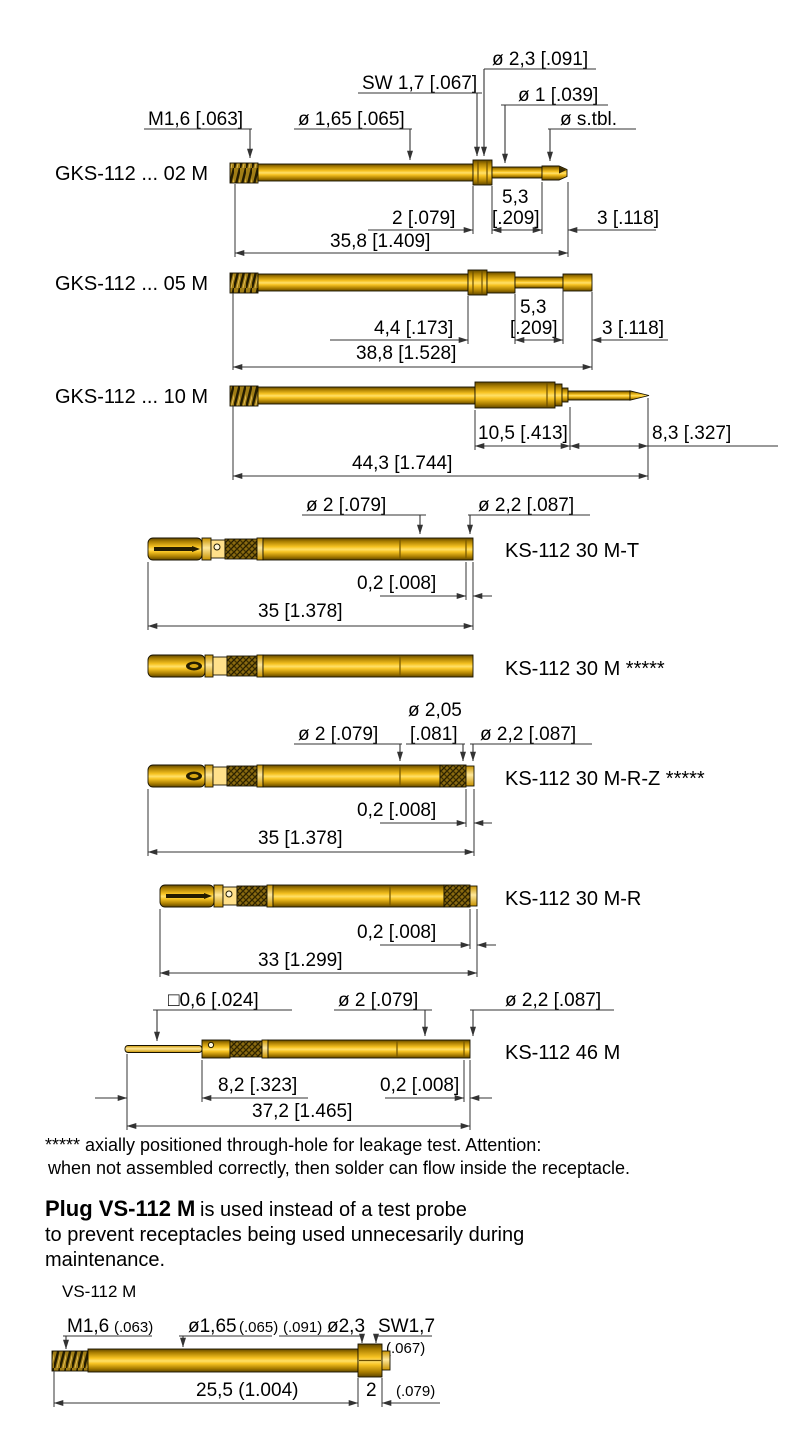 The image size is (793, 1448). What do you see at coordinates (212, 1326) in the screenshot?
I see `callout-d165: ø1,65` at bounding box center [212, 1326].